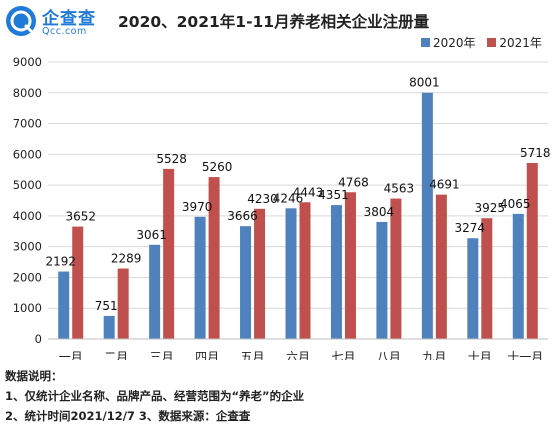  I want to click on legend-item-2020: 2020年, so click(448, 42).